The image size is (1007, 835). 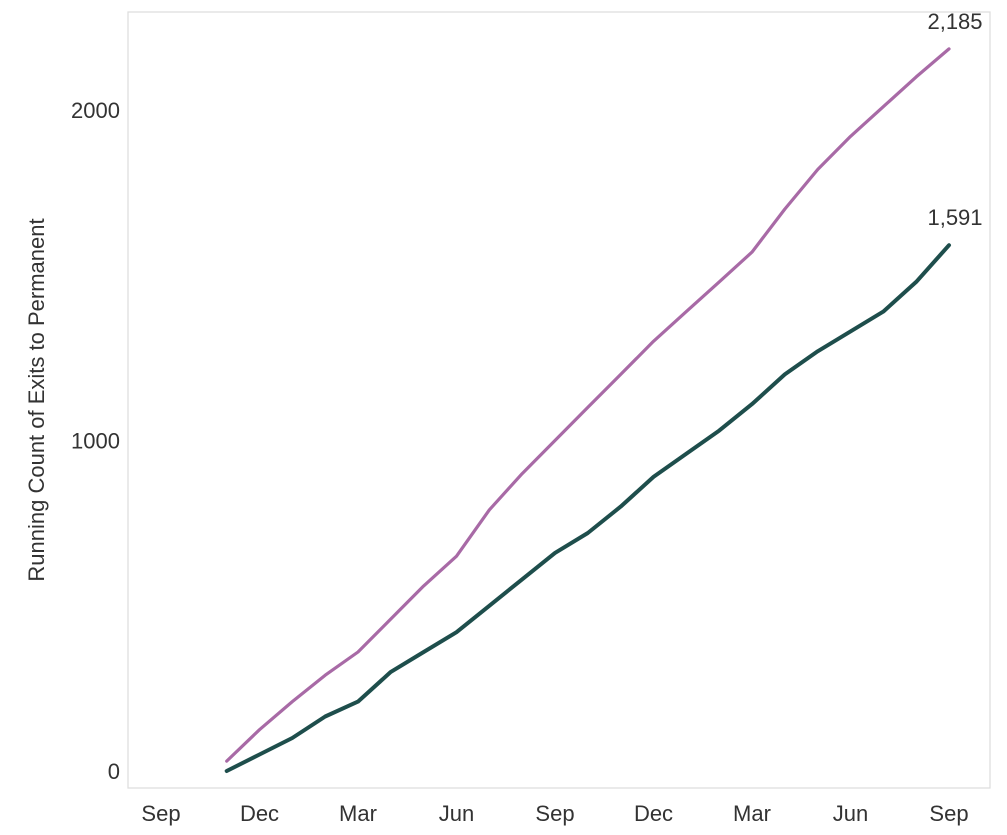 I want to click on y-tick-label: 0, so click(x=114, y=771).